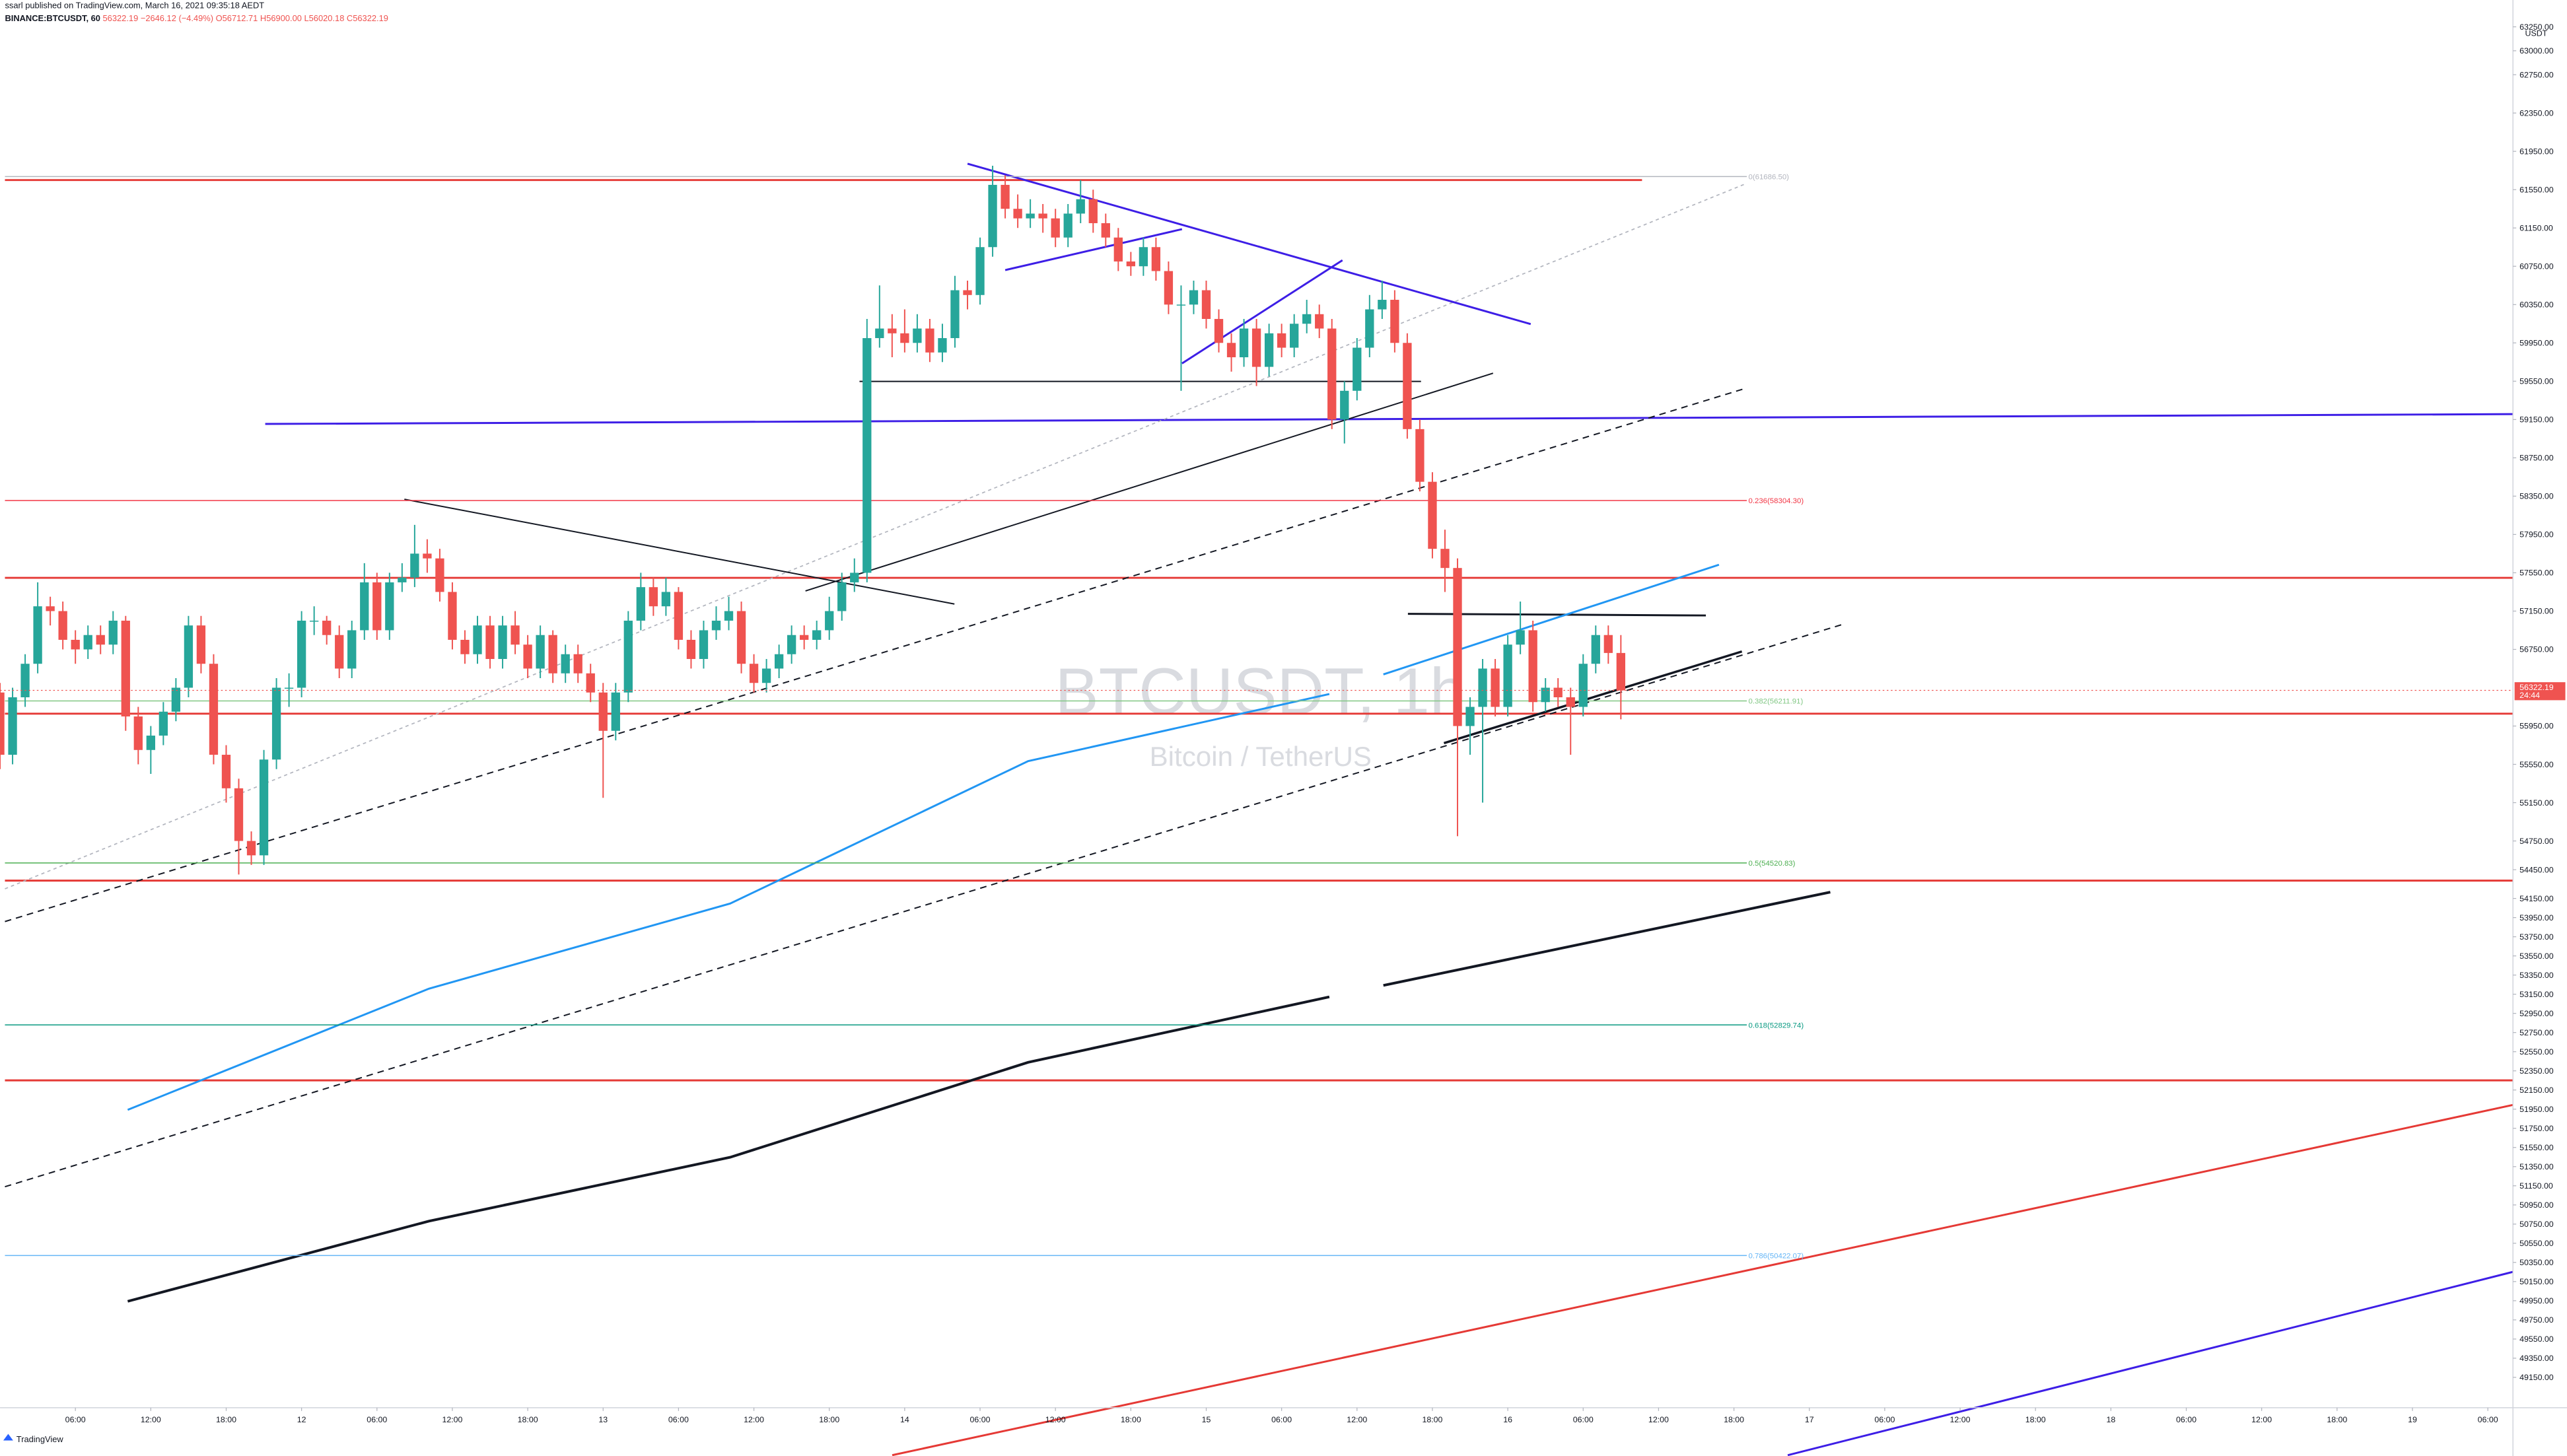  Describe the element at coordinates (2536, 266) in the screenshot. I see `y-tick-label: 60750.00` at that location.